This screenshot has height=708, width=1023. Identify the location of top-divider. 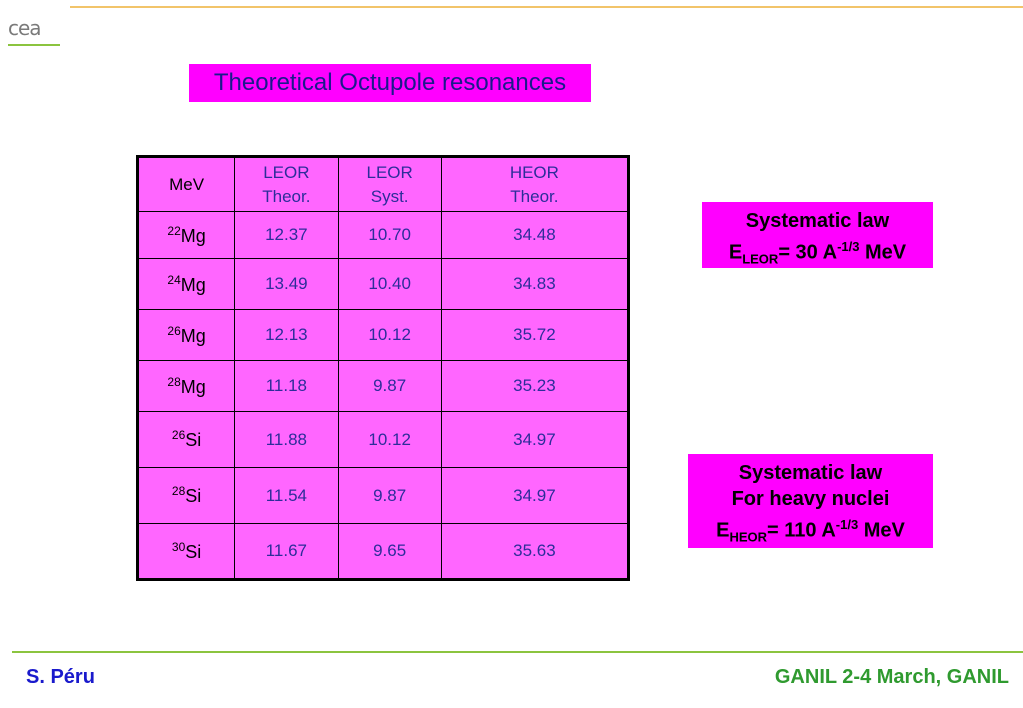
(546, 7).